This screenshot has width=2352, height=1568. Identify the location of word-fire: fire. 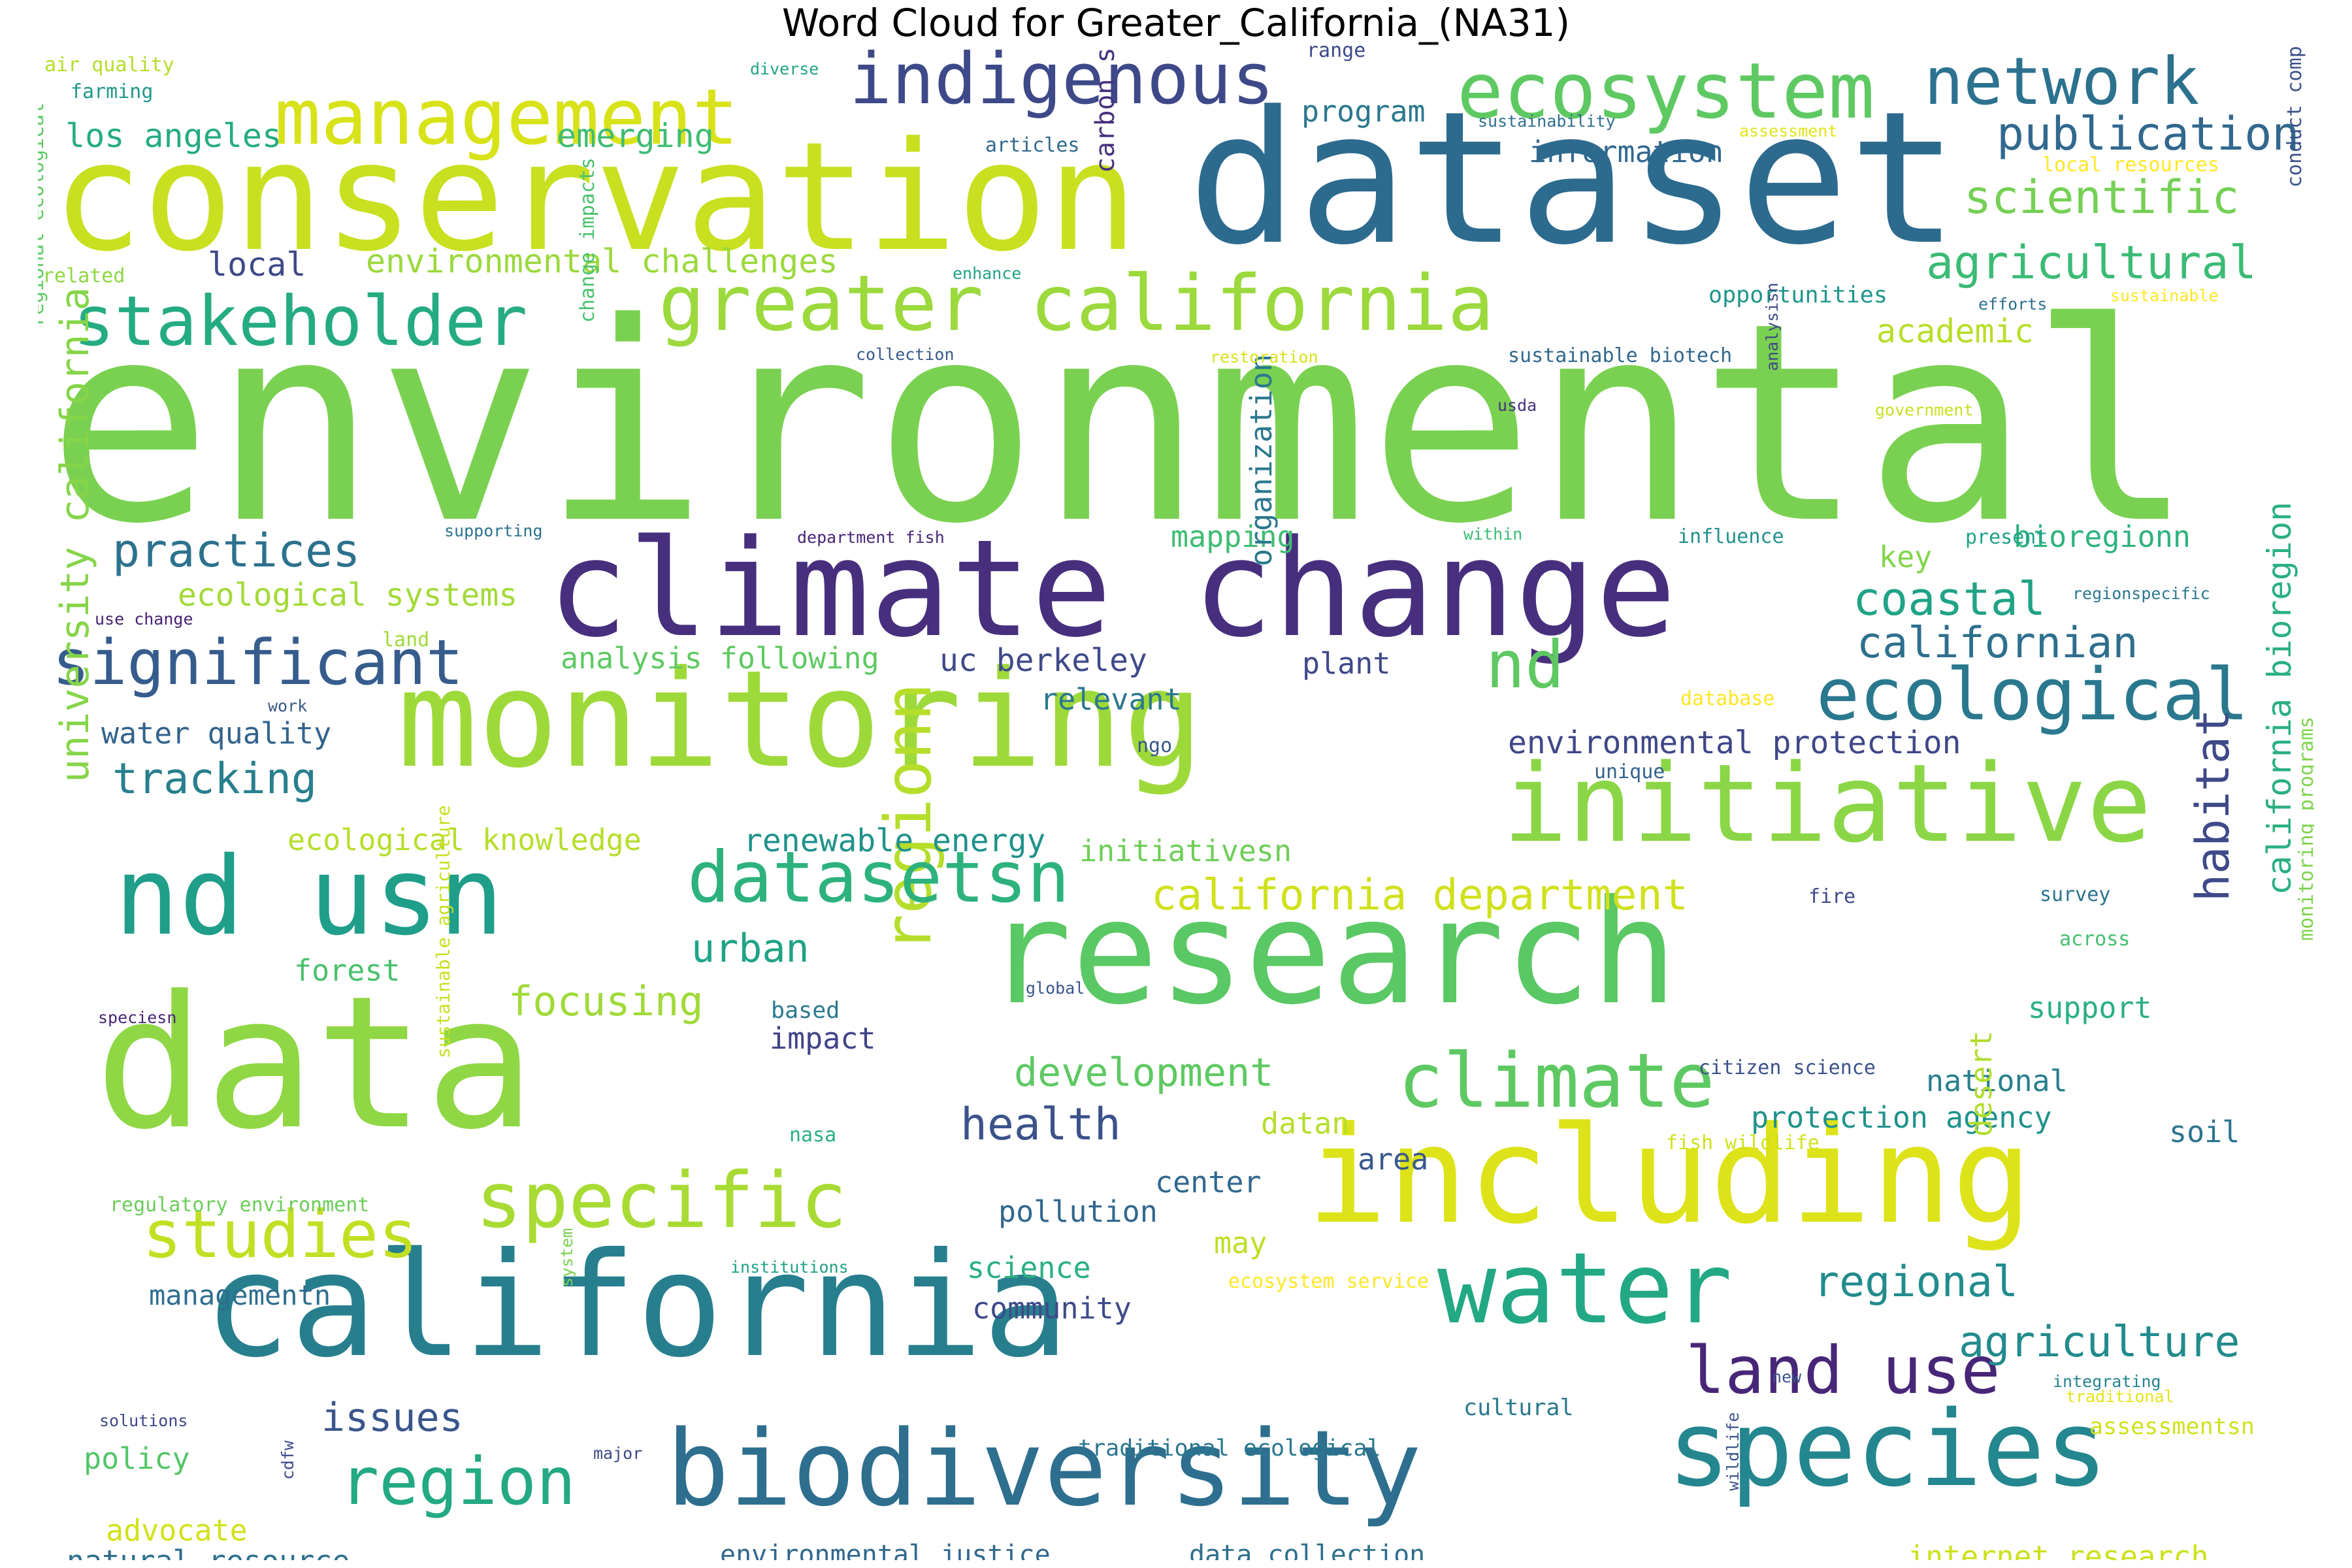
(1832, 896).